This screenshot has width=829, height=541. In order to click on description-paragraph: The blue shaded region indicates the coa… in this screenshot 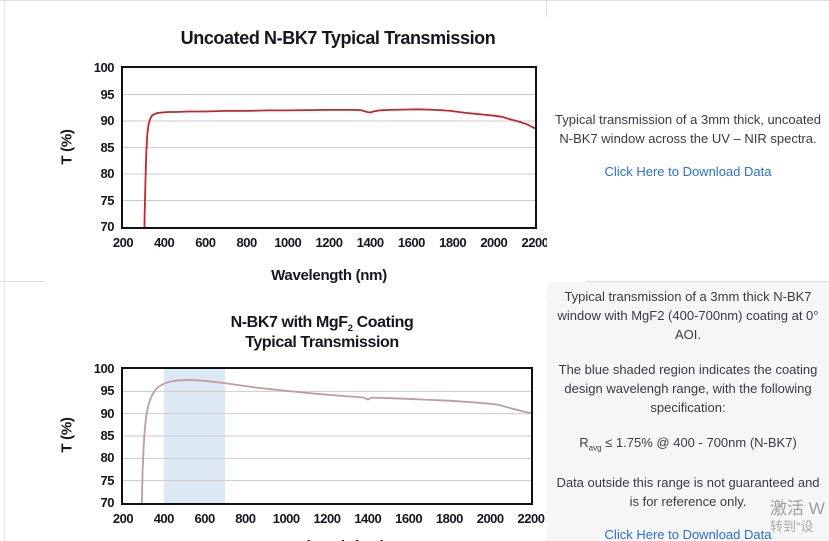, I will do `click(688, 388)`.